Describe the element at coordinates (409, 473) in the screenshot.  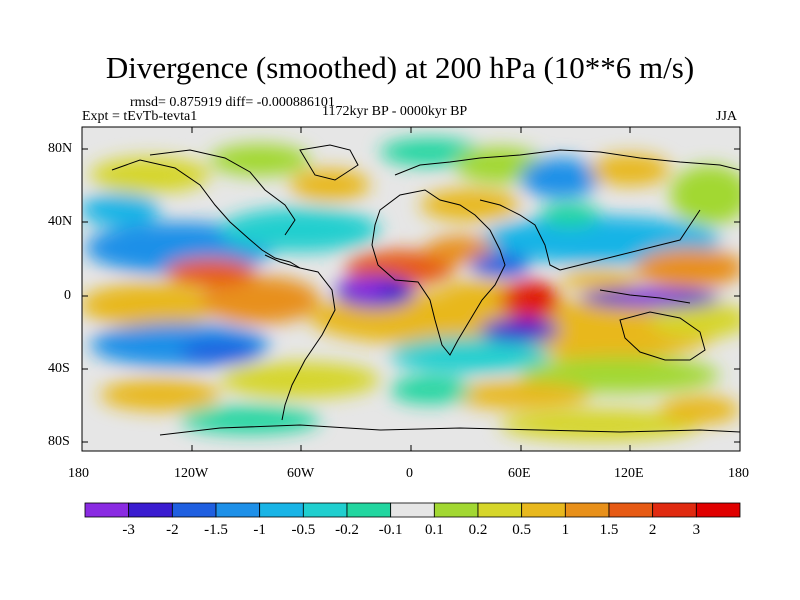
I see `lon-label-0: 0` at that location.